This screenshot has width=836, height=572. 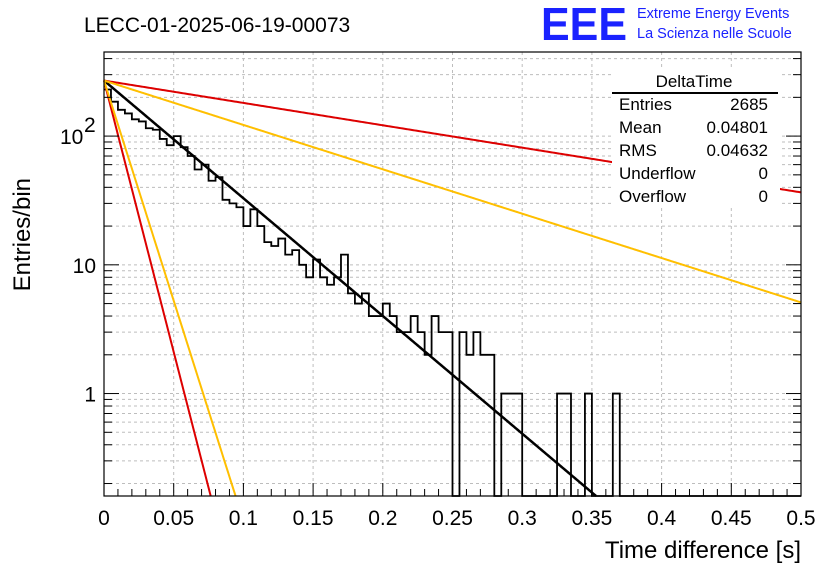 What do you see at coordinates (645, 104) in the screenshot?
I see `stat-label-entries: Entries` at bounding box center [645, 104].